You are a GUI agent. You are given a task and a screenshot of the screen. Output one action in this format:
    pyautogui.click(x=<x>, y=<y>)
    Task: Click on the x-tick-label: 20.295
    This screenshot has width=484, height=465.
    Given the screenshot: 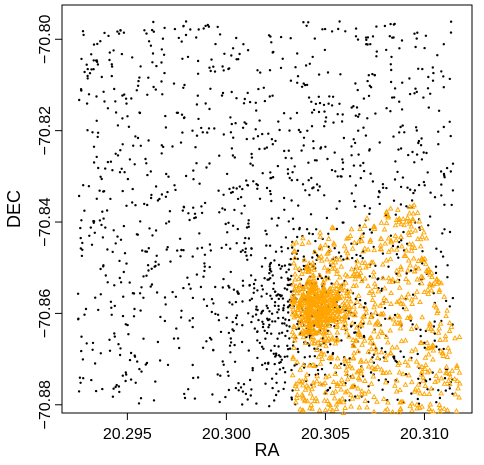 What is the action you would take?
    pyautogui.click(x=127, y=434)
    